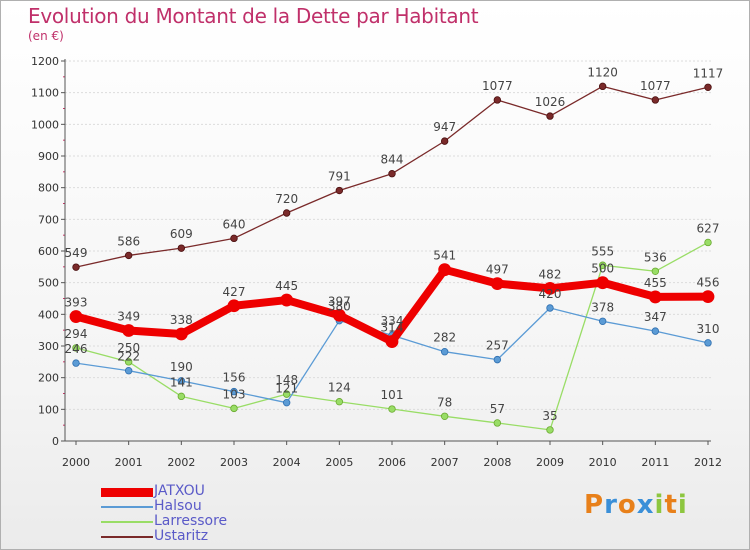 The height and width of the screenshot is (550, 750). I want to click on data-label: 1117, so click(708, 73).